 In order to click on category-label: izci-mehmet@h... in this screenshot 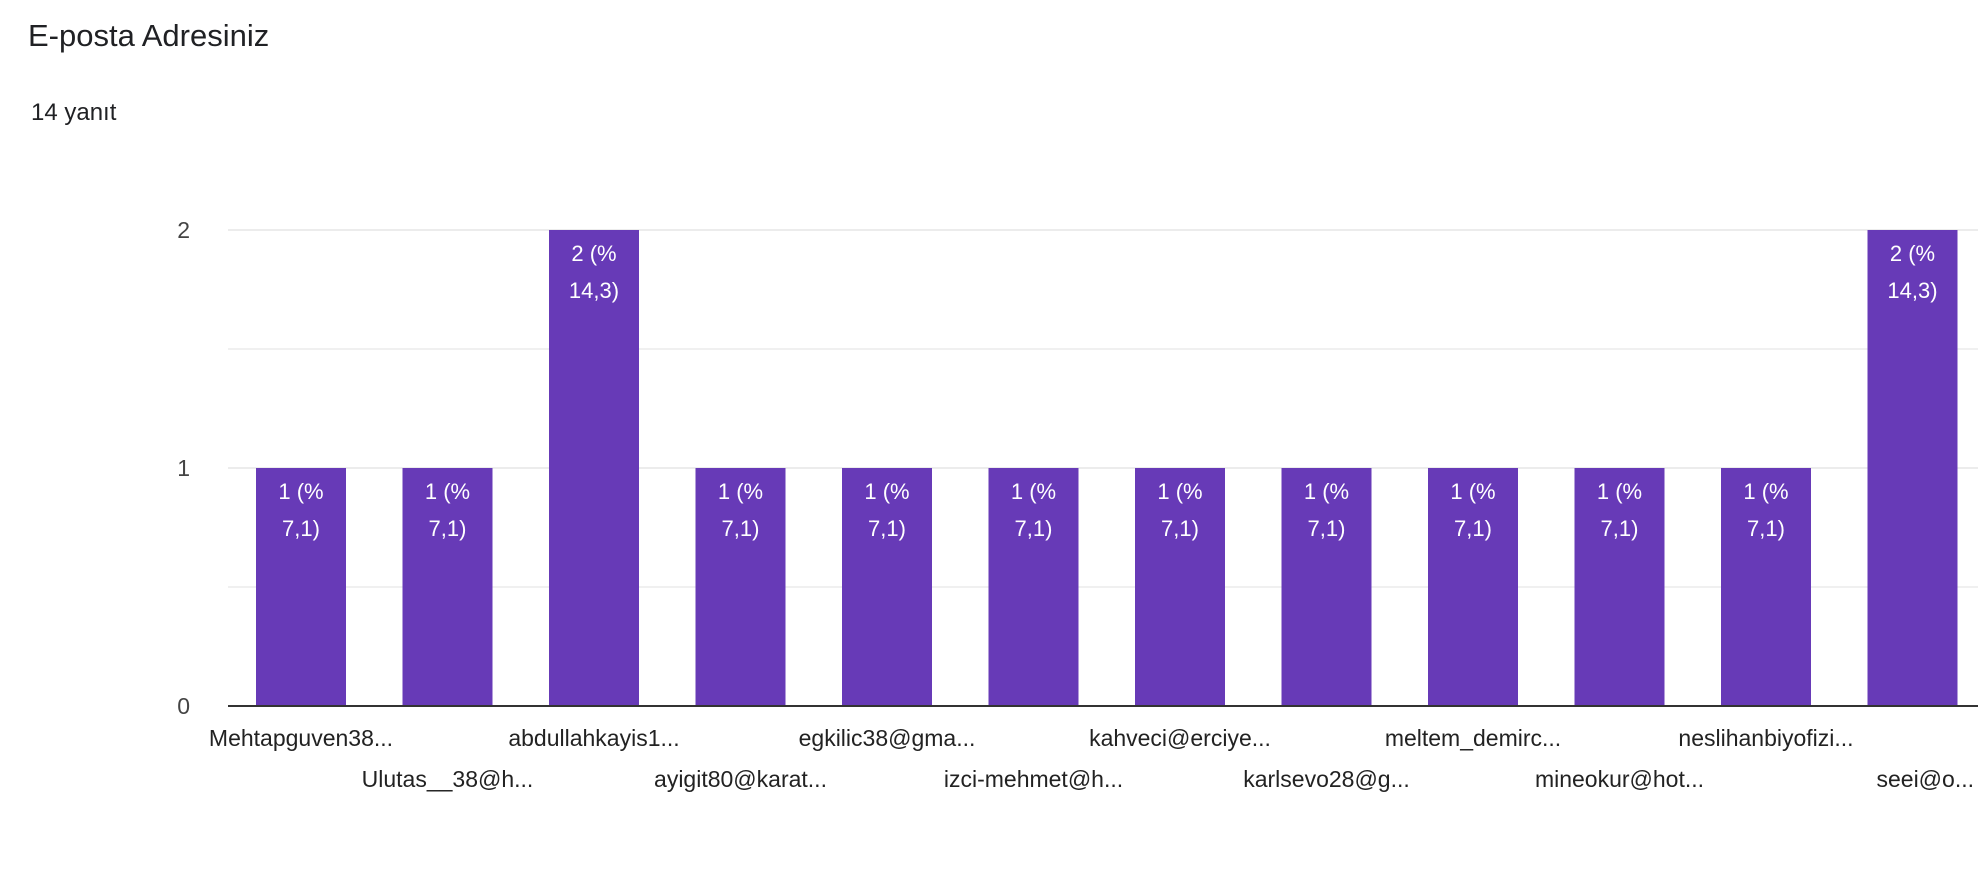, I will do `click(1033, 779)`.